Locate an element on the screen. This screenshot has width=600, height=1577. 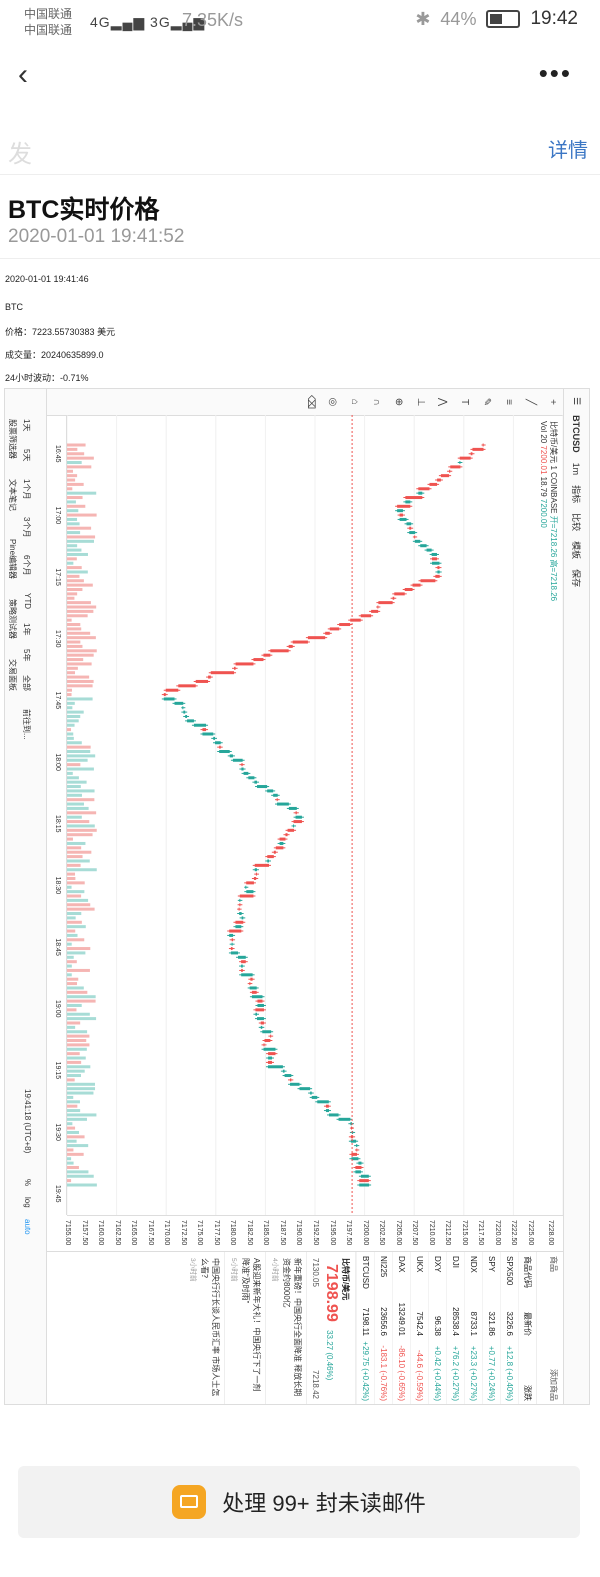
range-6m: 6个月 is located at coordinates (26, 565).